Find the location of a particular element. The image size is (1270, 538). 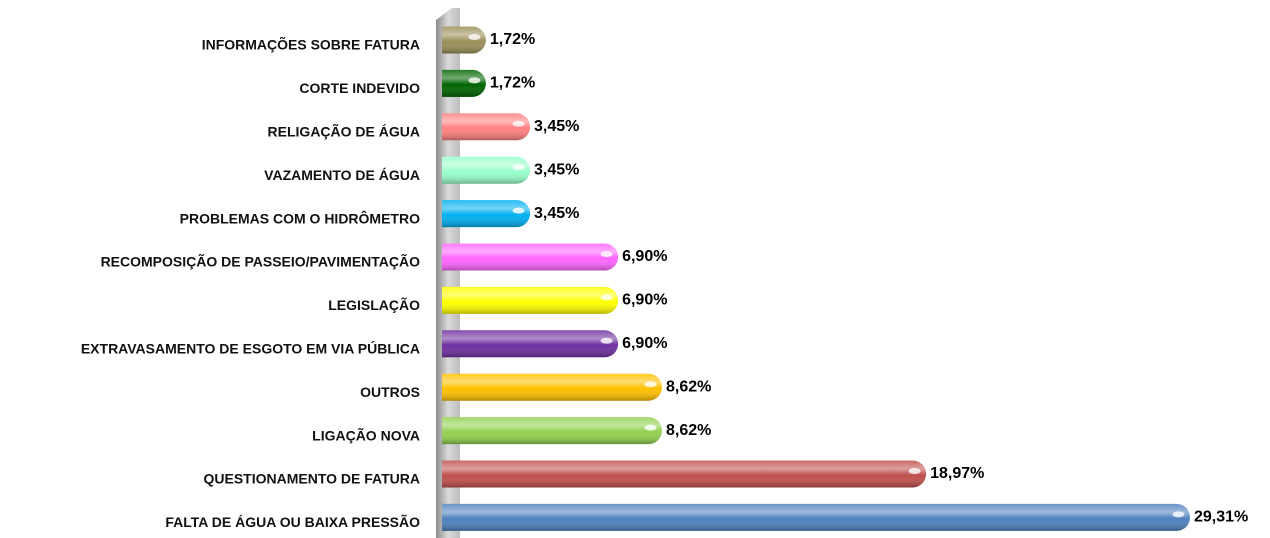

category-label: LIGAÇÃO NOVA is located at coordinates (366, 434).